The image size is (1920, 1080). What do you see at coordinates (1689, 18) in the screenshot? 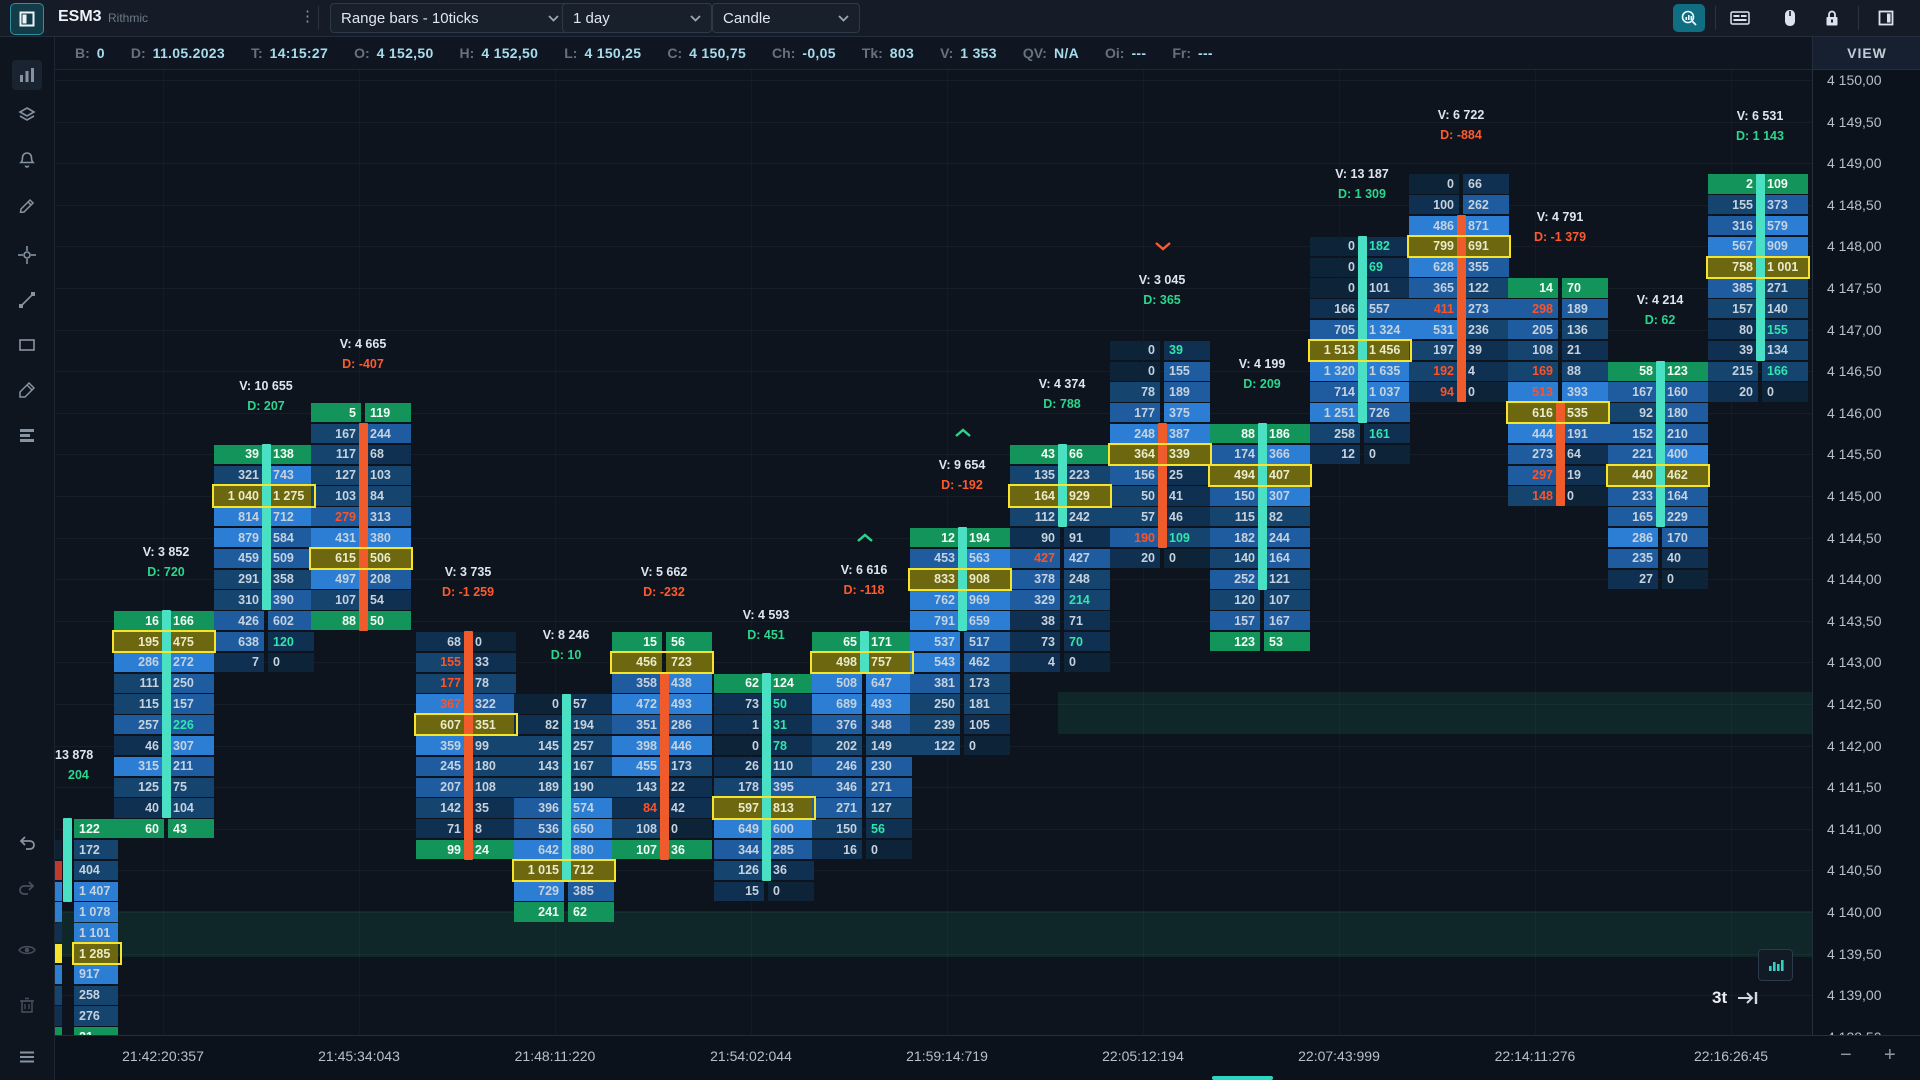
I see `cluster-search-icon` at bounding box center [1689, 18].